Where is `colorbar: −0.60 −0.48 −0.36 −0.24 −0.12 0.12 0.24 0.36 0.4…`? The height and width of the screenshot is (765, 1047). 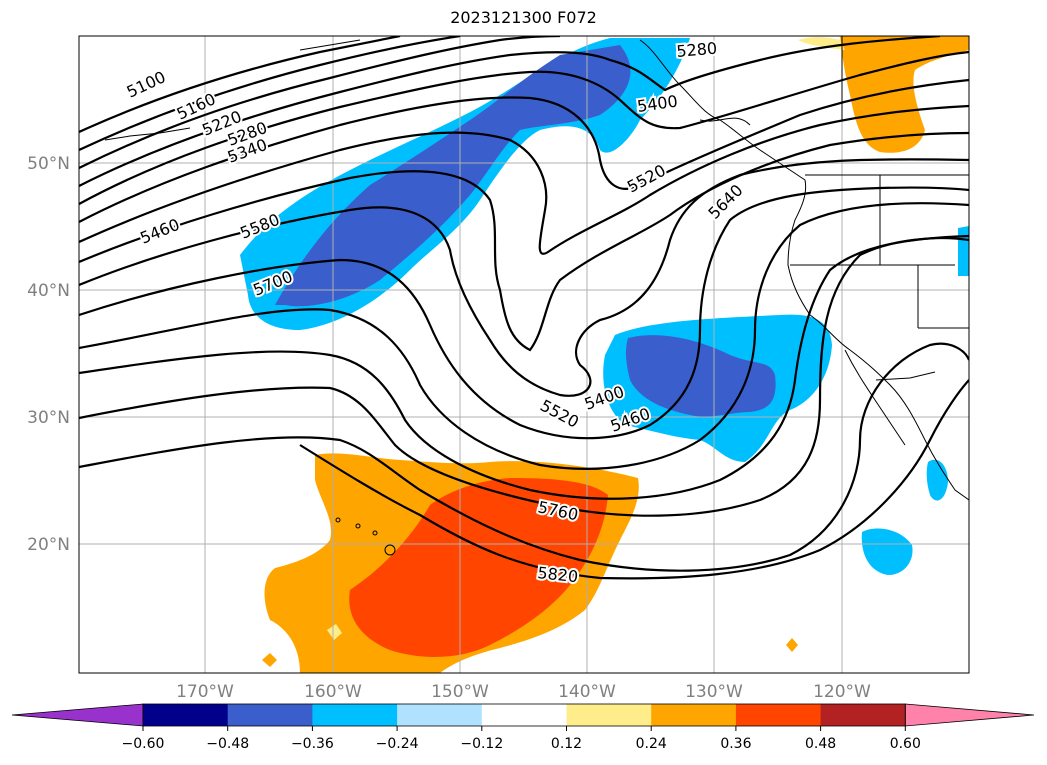
colorbar: −0.60 −0.48 −0.36 −0.24 −0.12 0.12 0.24 0.36 0.4… is located at coordinates (523, 727).